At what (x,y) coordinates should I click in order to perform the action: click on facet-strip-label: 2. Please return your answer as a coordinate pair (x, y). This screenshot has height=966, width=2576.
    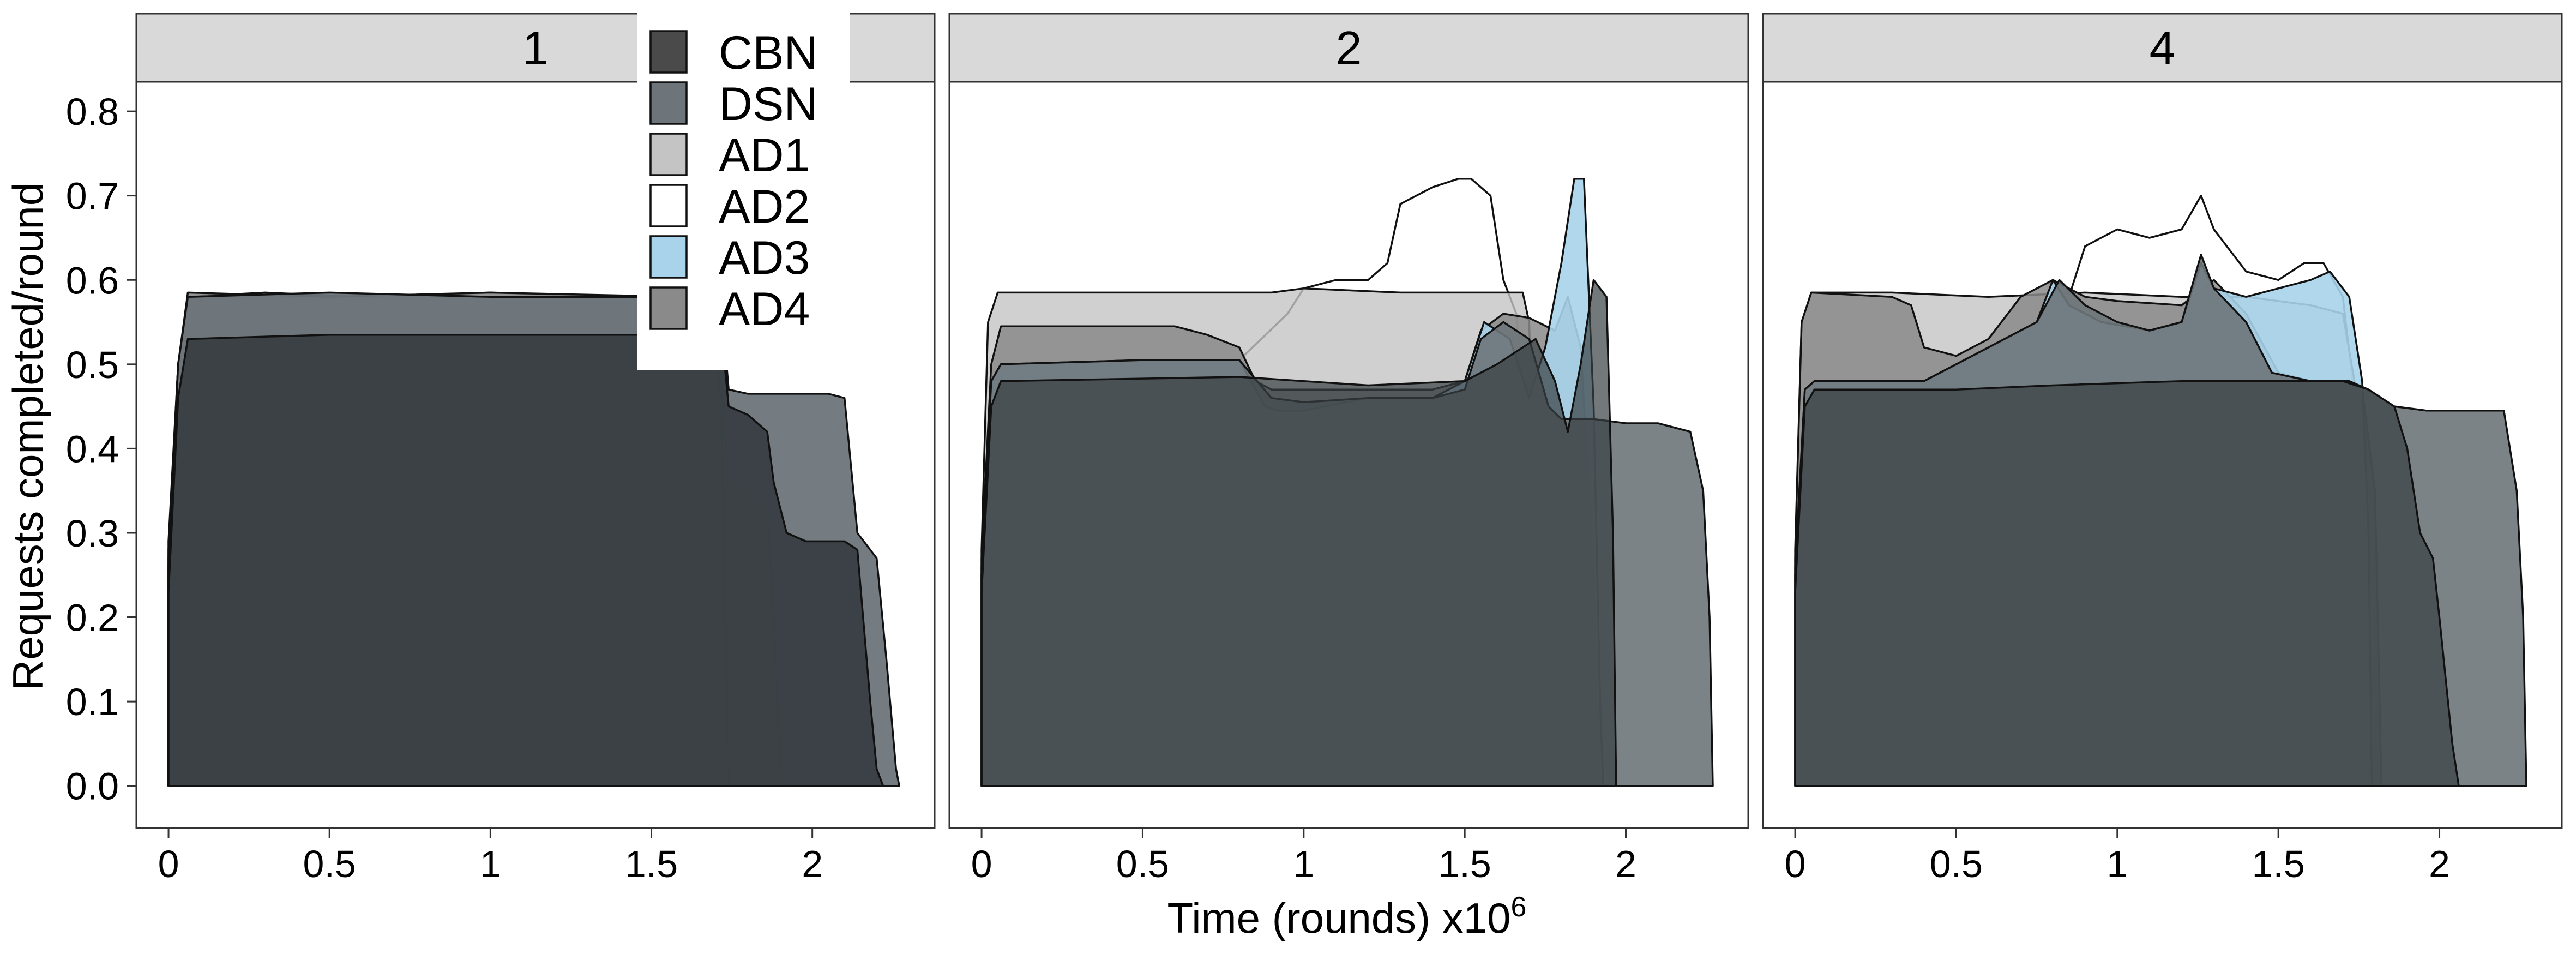
    Looking at the image, I should click on (1349, 48).